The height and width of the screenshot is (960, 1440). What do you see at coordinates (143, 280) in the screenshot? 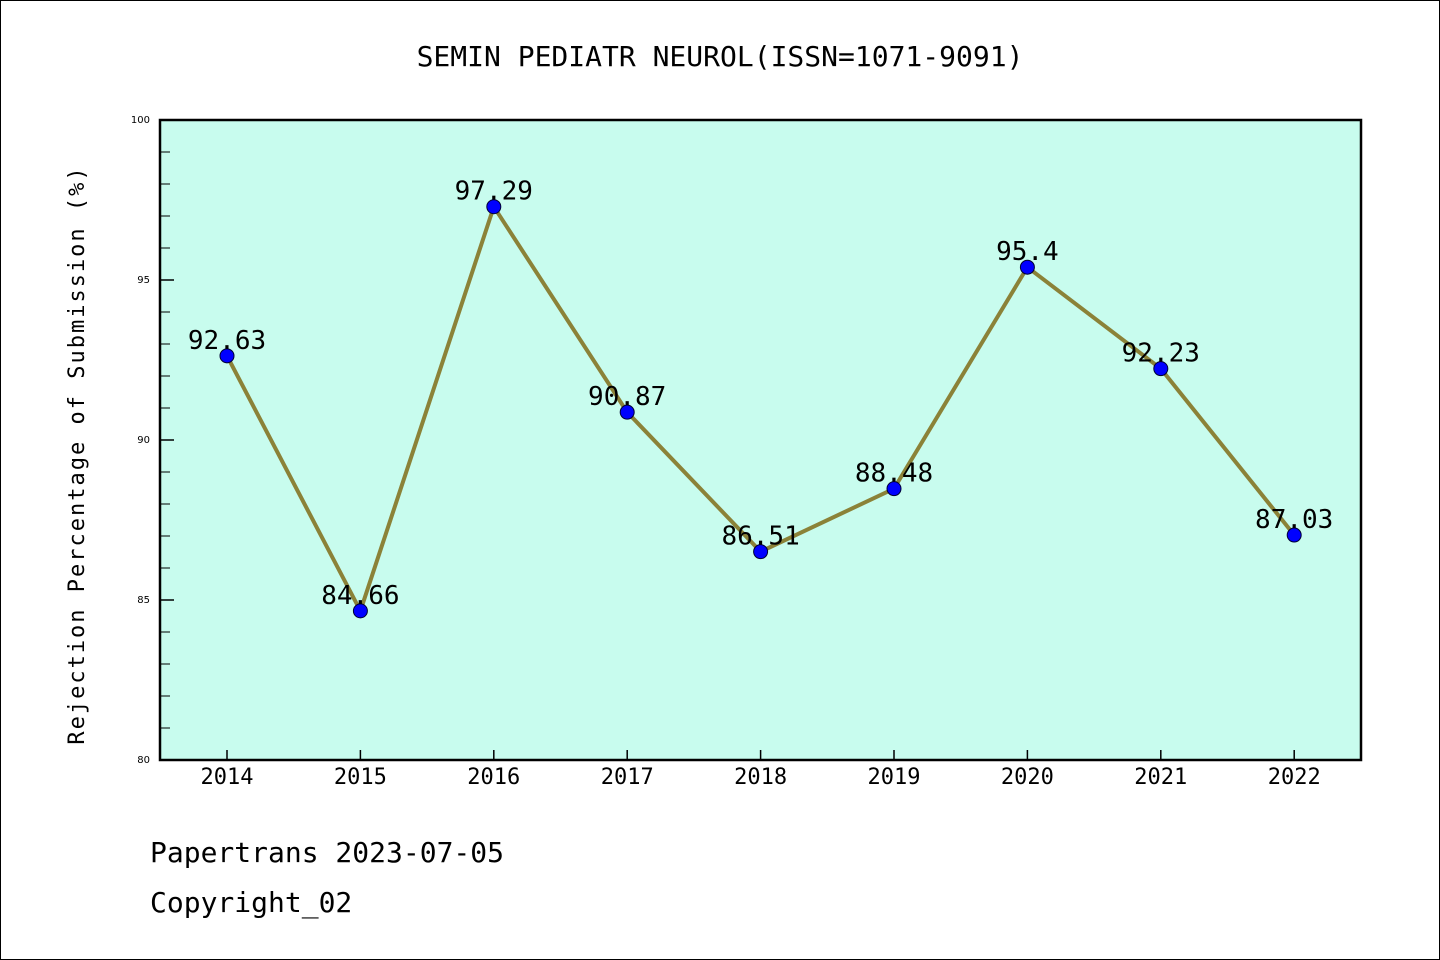
I see `y-tick-label: 95` at bounding box center [143, 280].